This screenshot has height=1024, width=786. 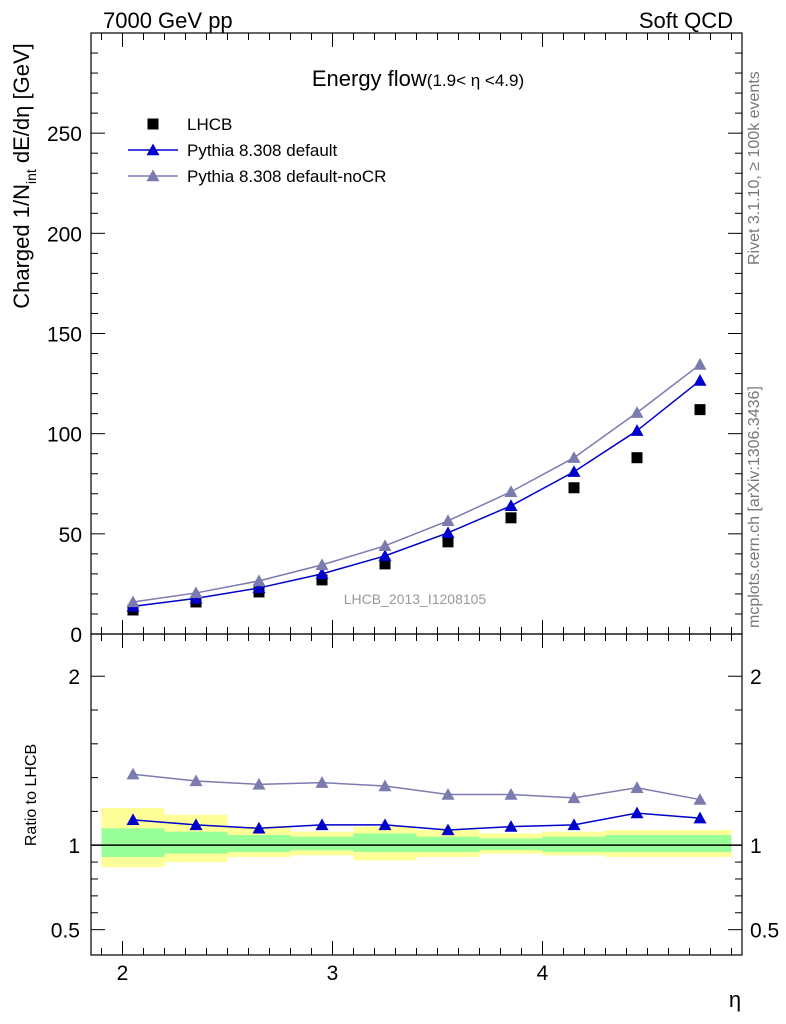 What do you see at coordinates (735, 999) in the screenshot?
I see `x-axis-label: η` at bounding box center [735, 999].